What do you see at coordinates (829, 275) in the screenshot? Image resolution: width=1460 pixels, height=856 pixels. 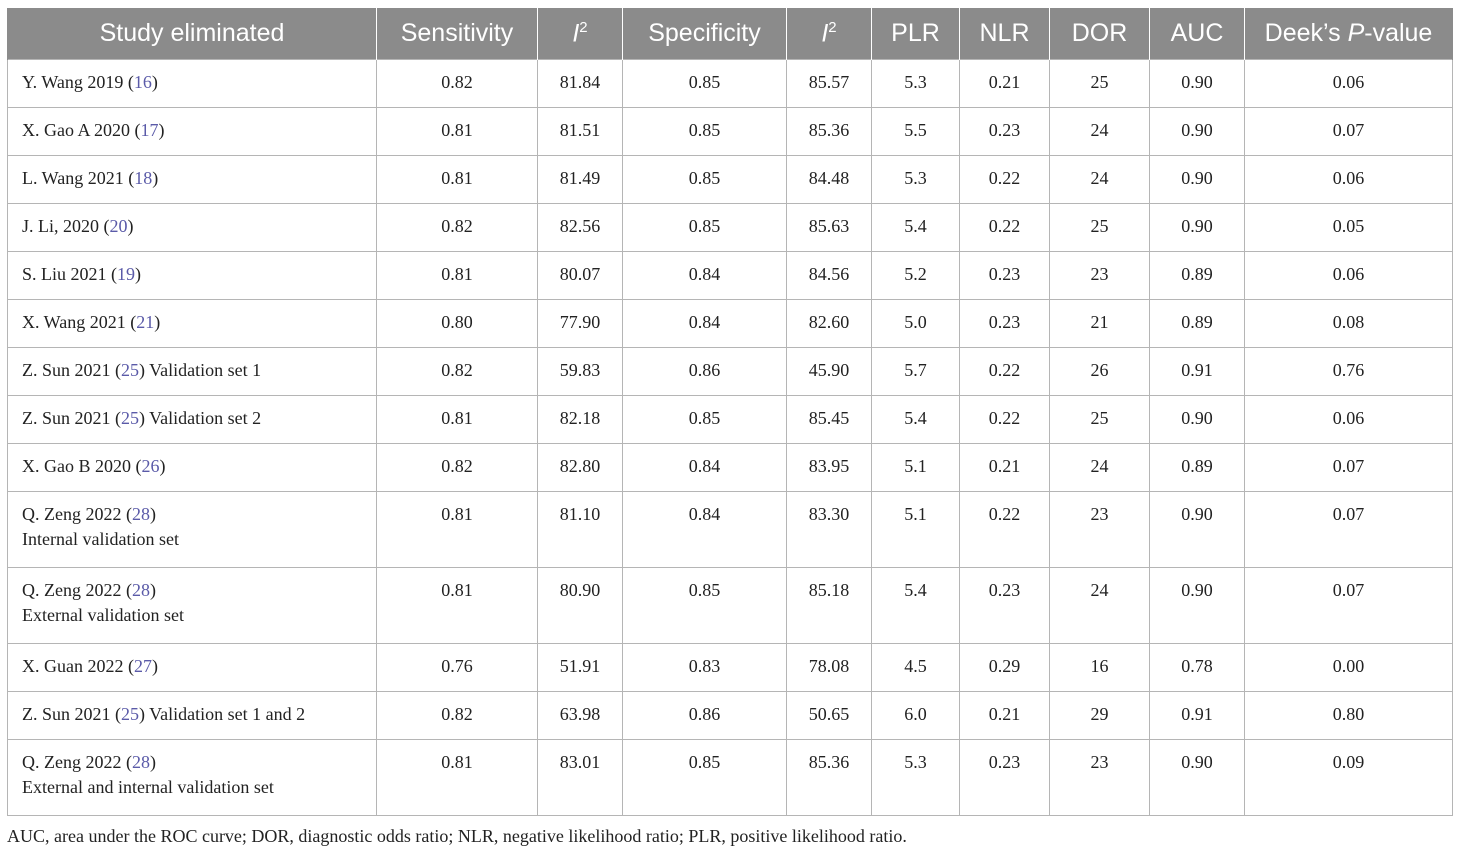 I see `cell-i2-specificity: 84.56` at bounding box center [829, 275].